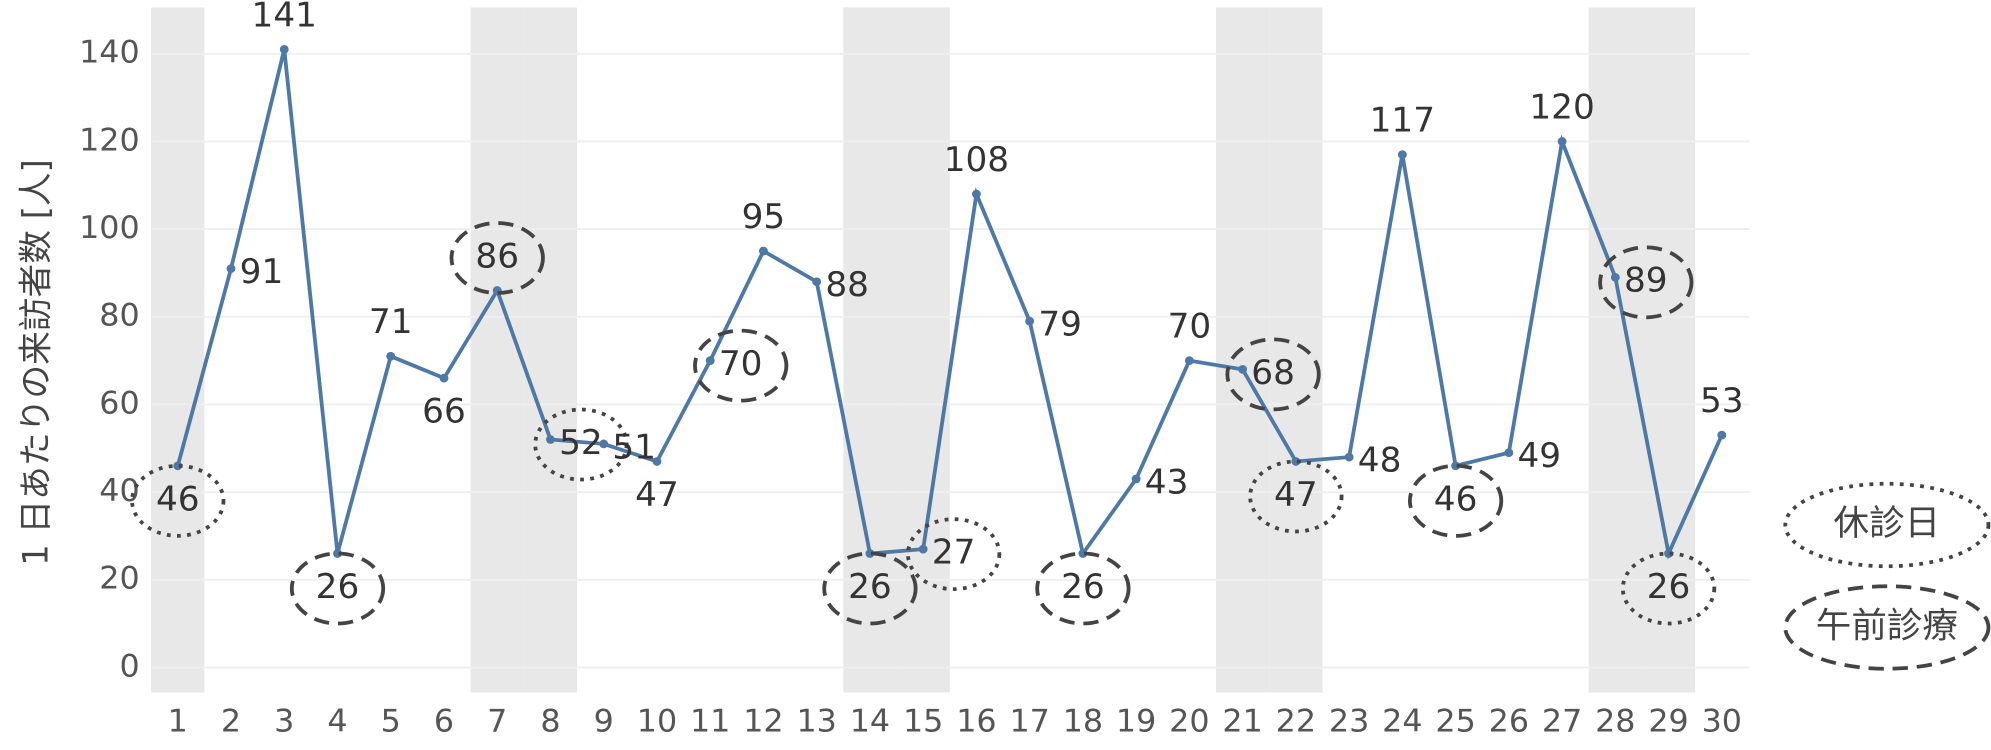 The image size is (1991, 750). What do you see at coordinates (763, 722) in the screenshot?
I see `x-tick-label: 12` at bounding box center [763, 722].